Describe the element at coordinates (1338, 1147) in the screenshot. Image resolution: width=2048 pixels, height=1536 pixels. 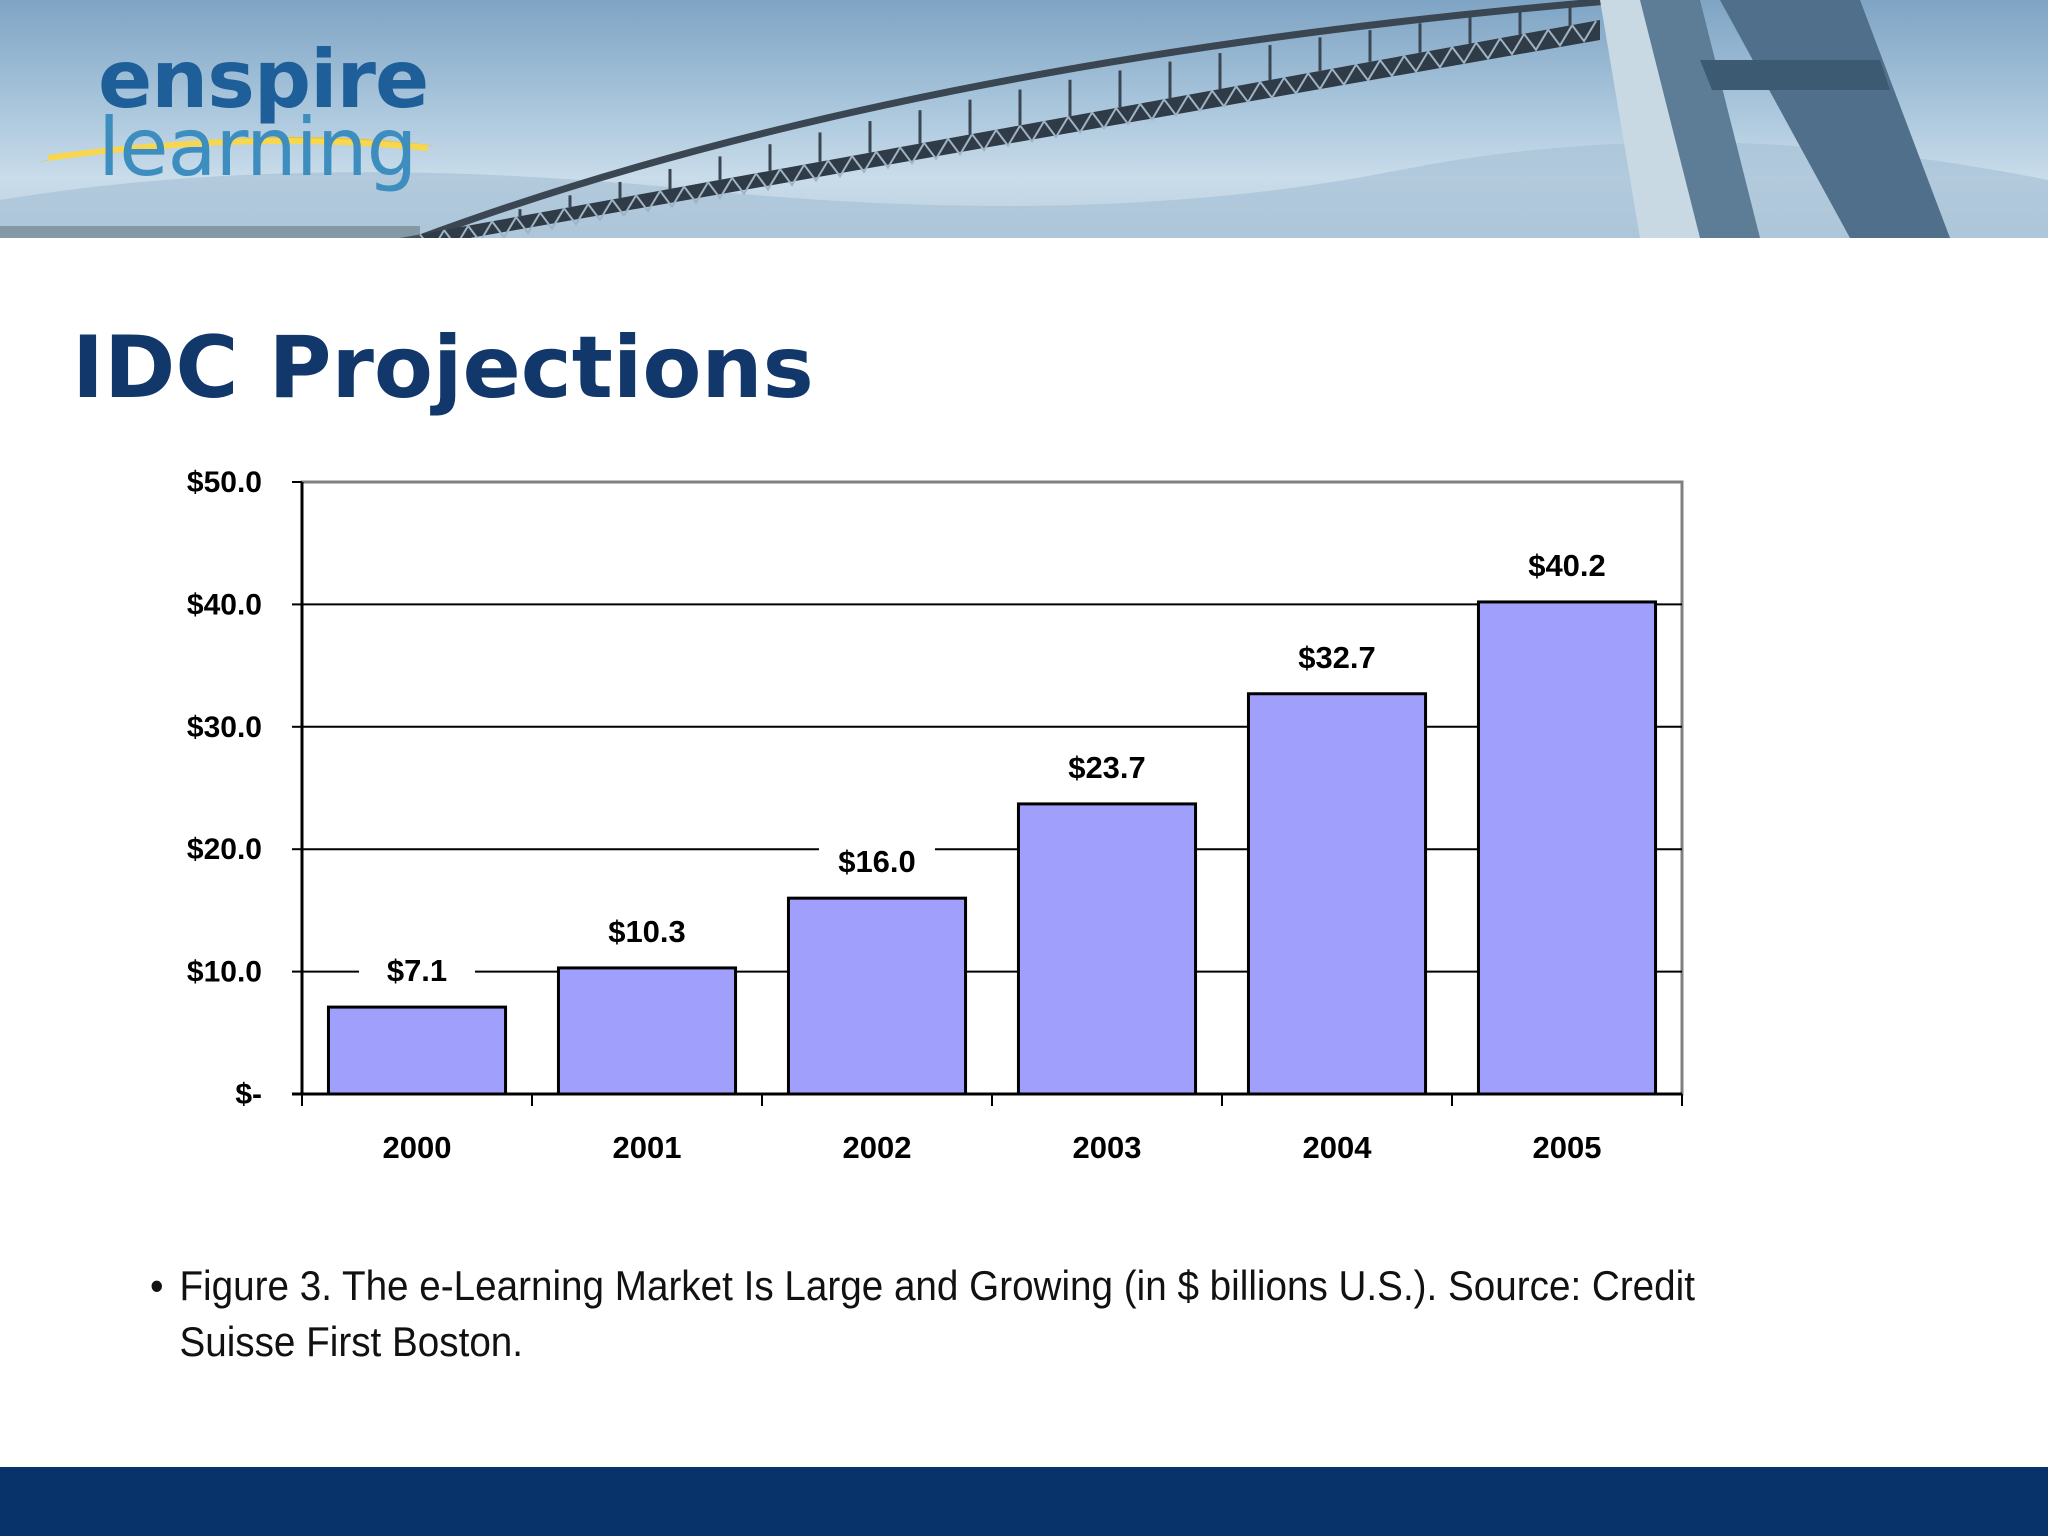
I see `x-tick-label: 2004` at that location.